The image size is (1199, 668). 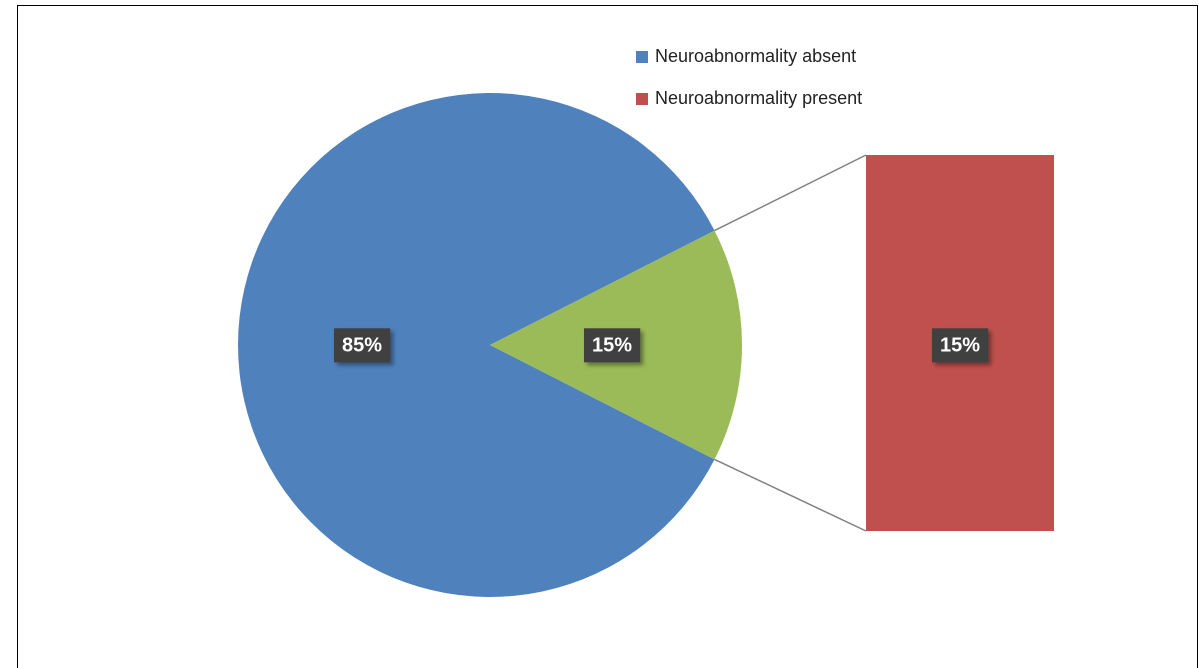 I want to click on legend-label: Neuroabnormality present, so click(x=758, y=98).